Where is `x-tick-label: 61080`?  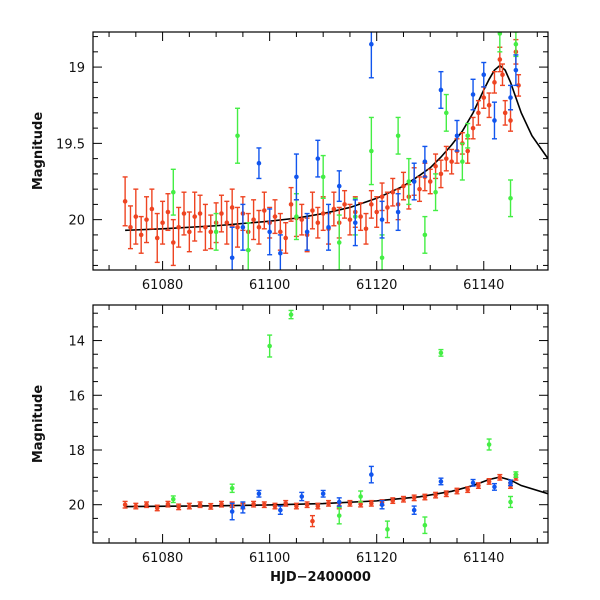 x-tick-label: 61080 is located at coordinates (162, 285).